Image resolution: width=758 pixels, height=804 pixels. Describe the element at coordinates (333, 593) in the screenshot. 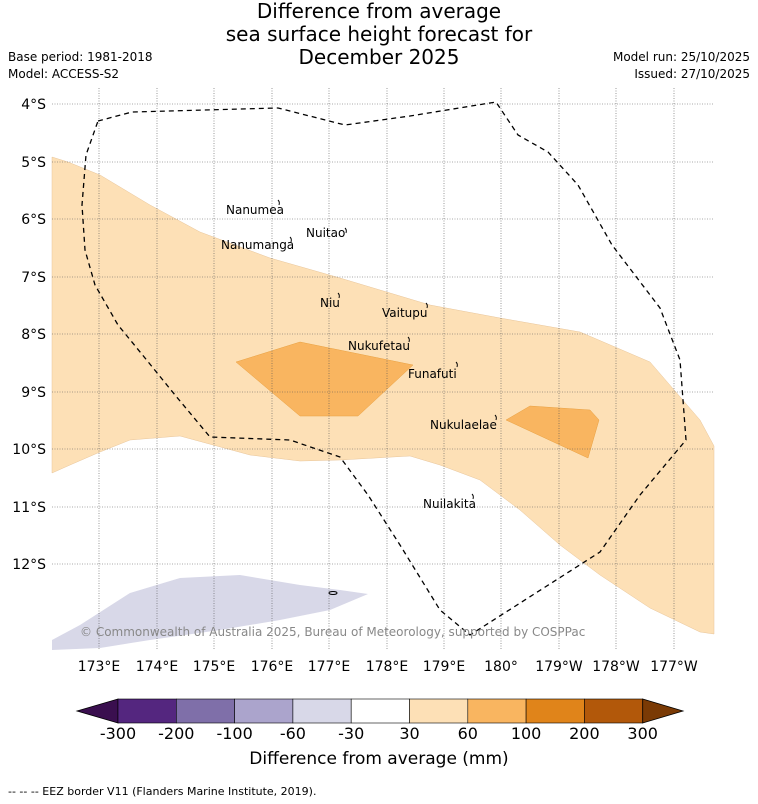

I see `islet-mark` at that location.